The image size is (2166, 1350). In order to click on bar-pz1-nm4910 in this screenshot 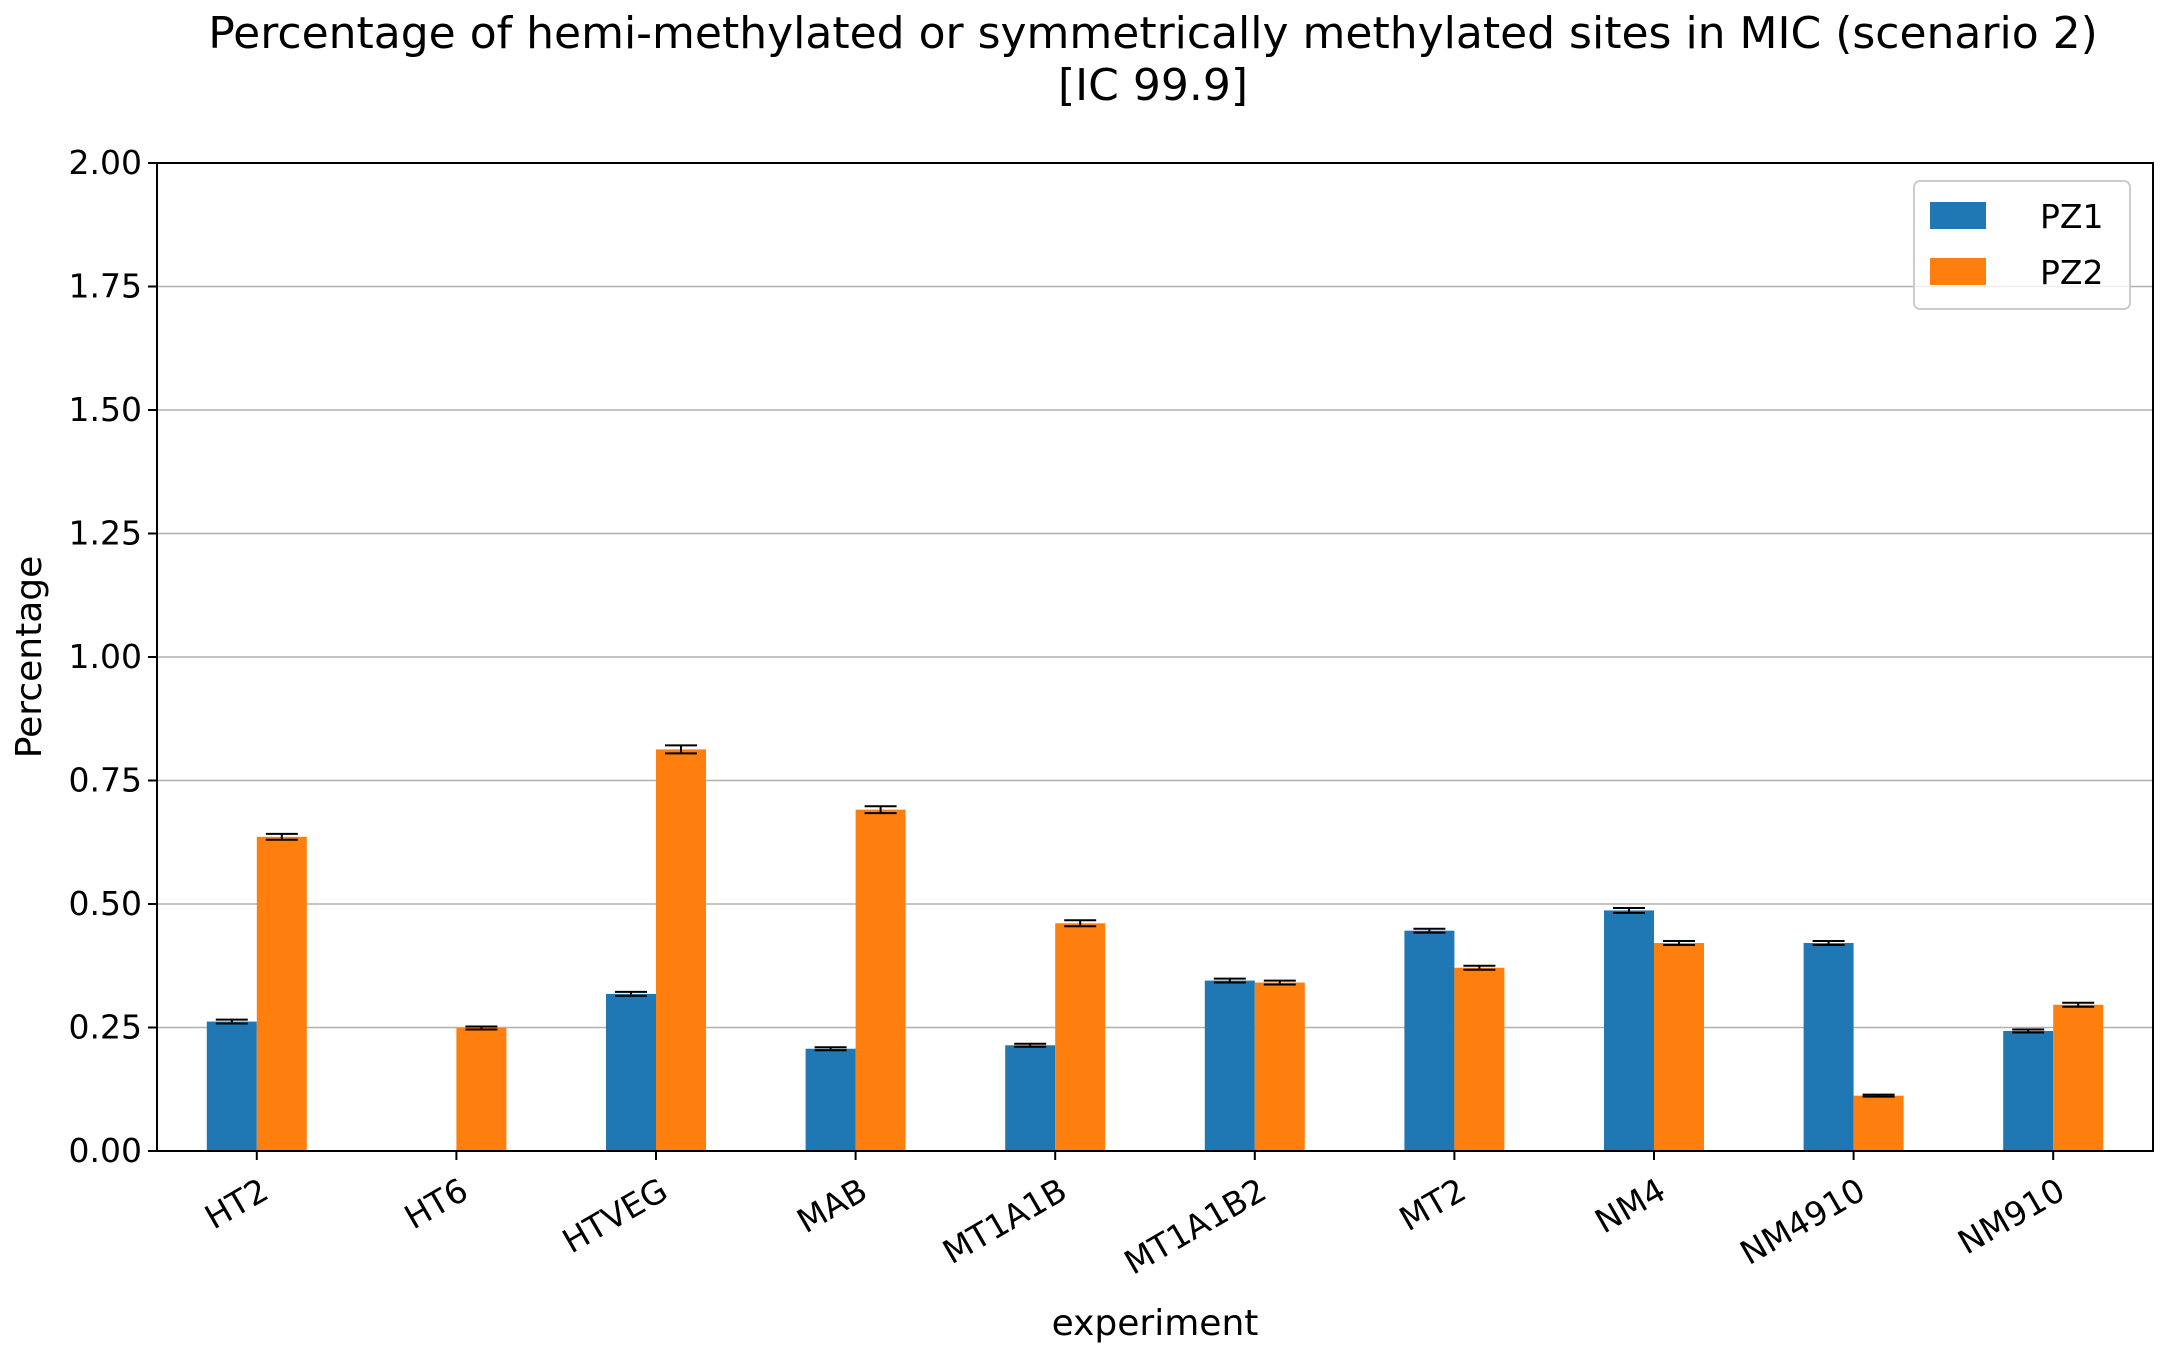, I will do `click(1828, 1047)`.